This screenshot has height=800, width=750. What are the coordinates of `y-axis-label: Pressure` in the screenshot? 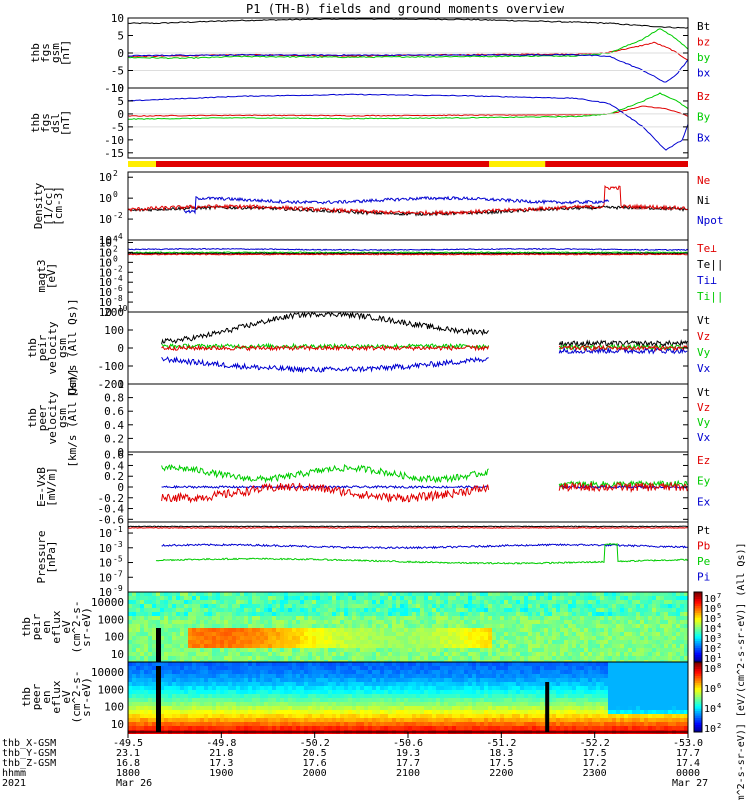 It's located at (41, 557).